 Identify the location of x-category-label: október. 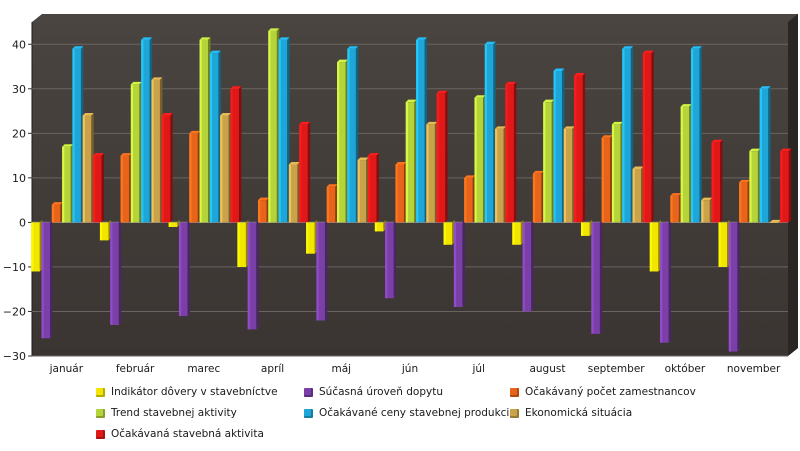
(685, 369).